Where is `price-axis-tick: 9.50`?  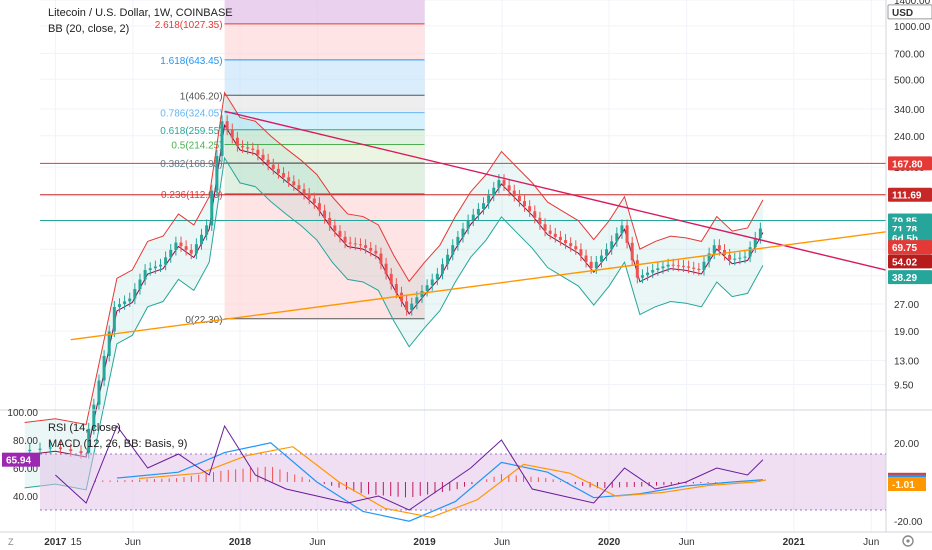
price-axis-tick: 9.50 is located at coordinates (904, 385).